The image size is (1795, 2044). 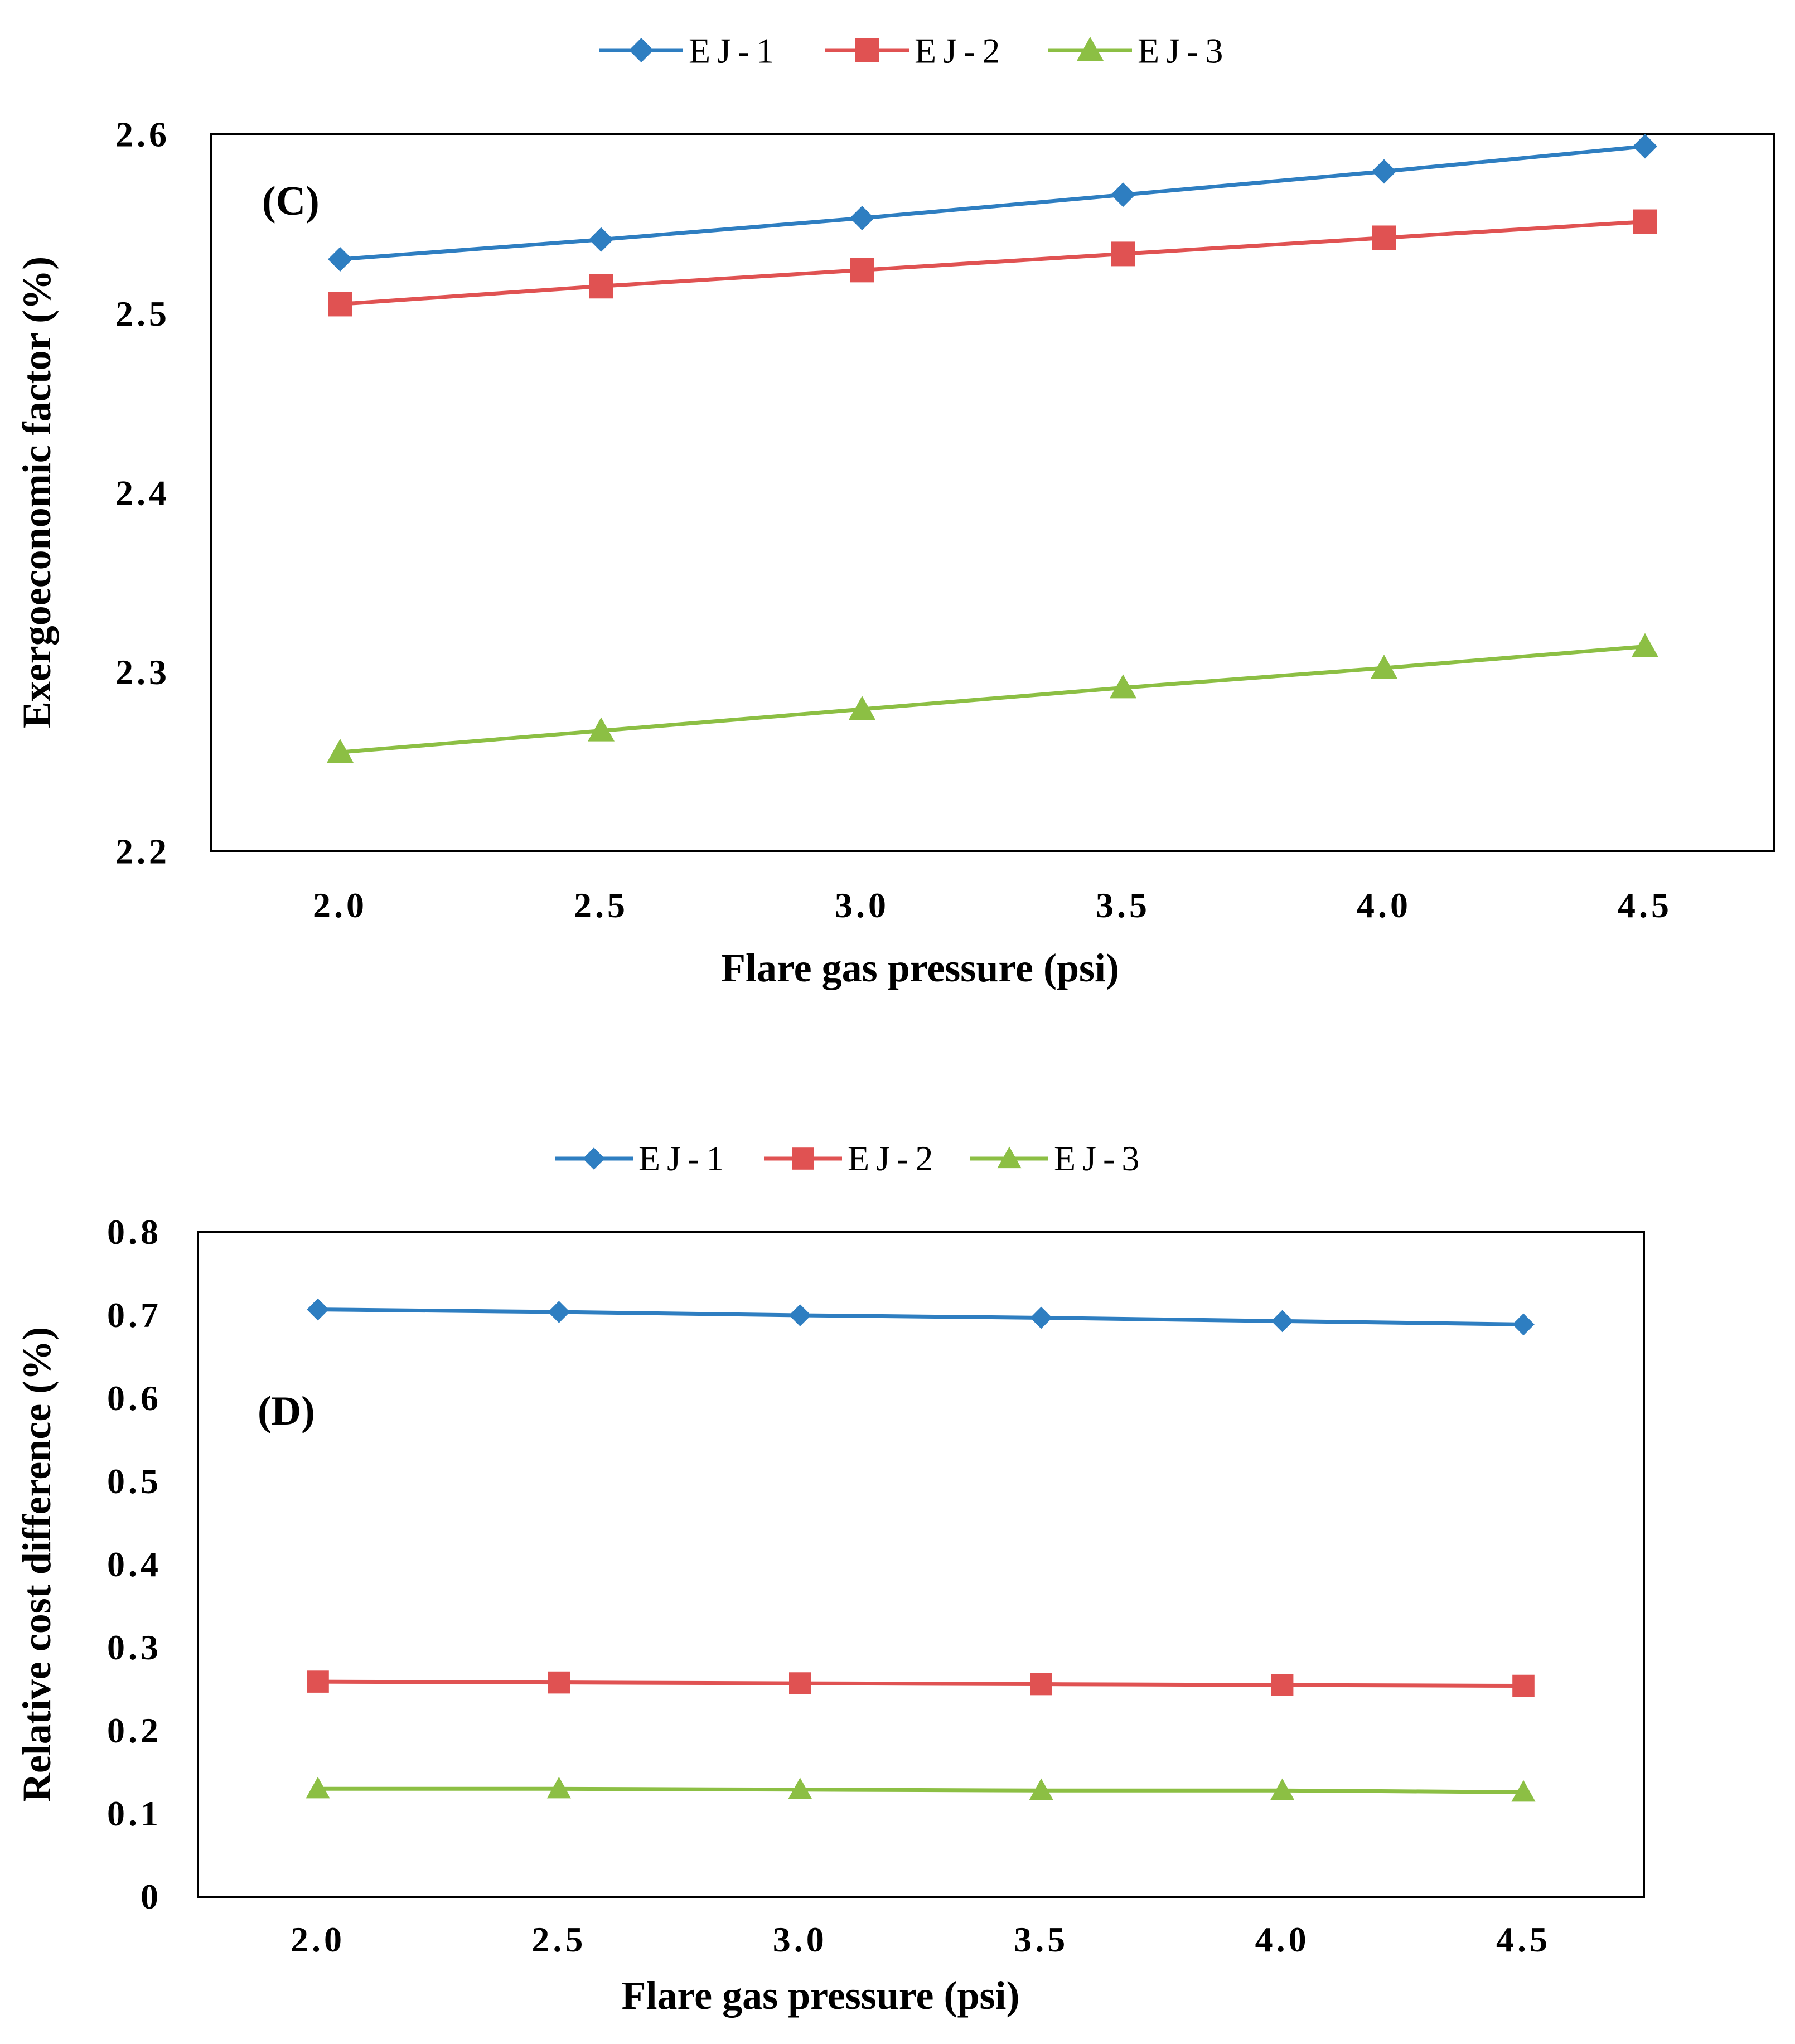 What do you see at coordinates (735, 51) in the screenshot?
I see `legend-label-ej-1-c: EJ-1` at bounding box center [735, 51].